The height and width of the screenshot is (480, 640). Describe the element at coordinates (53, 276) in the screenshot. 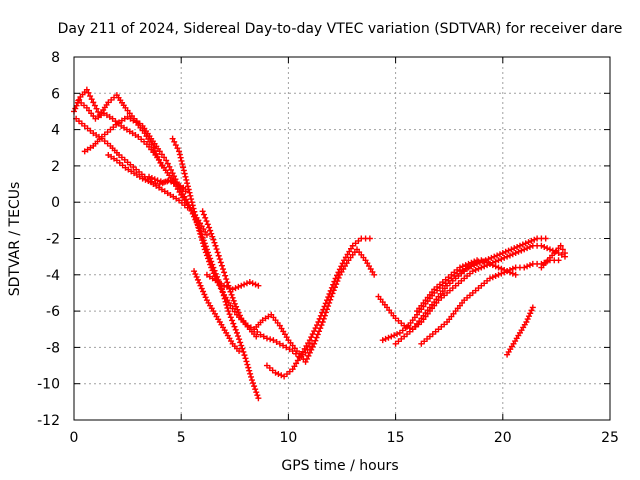

I see `y-tick-label: -4` at that location.